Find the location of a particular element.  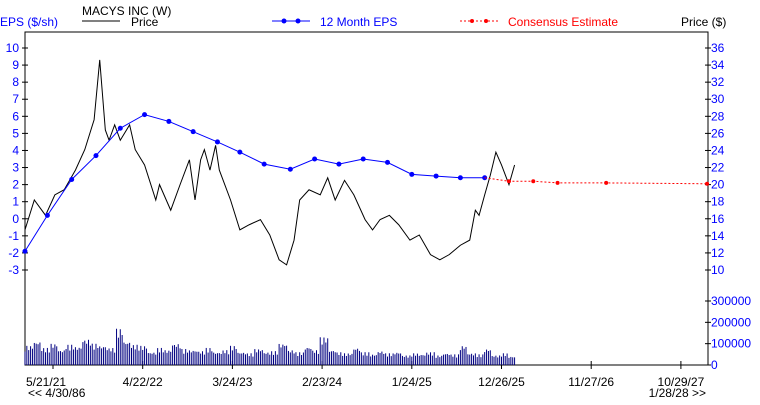

left-axis-label: EPS ($/sh) is located at coordinates (29, 22).